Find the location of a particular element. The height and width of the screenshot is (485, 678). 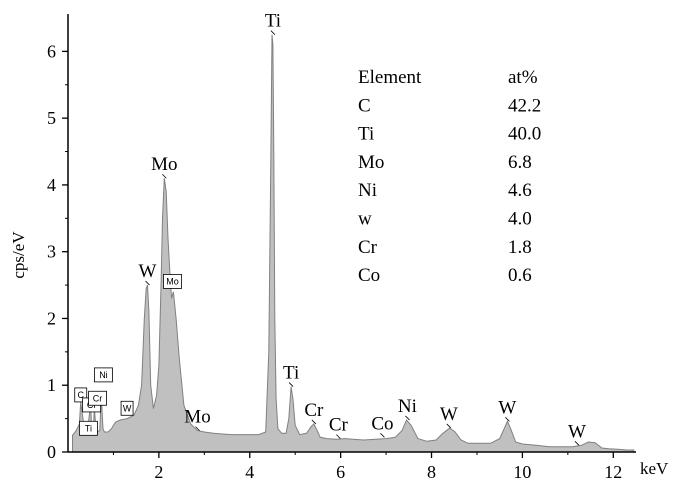

peak-label: Ni is located at coordinates (407, 406).